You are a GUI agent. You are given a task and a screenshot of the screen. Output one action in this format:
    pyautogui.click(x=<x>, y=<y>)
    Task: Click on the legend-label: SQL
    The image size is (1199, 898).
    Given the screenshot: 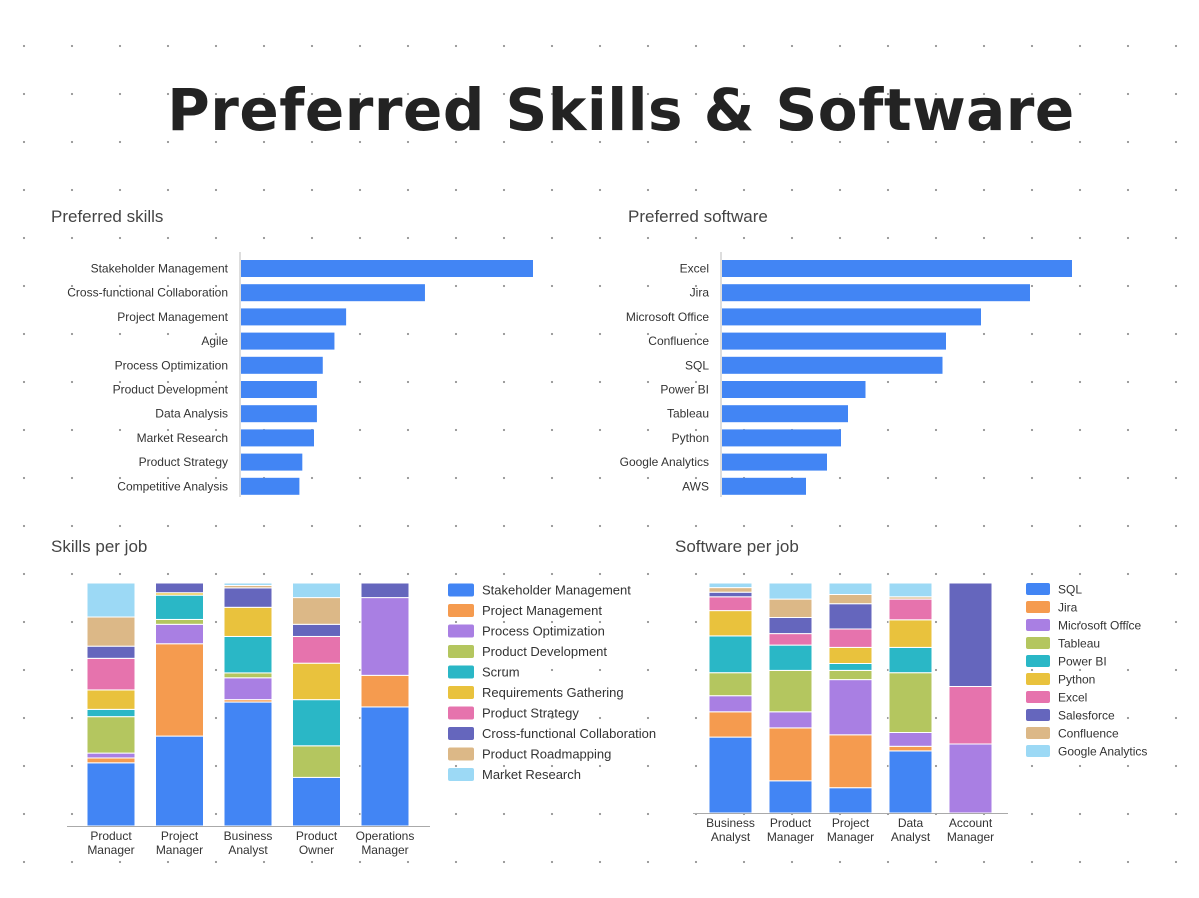 What is the action you would take?
    pyautogui.click(x=1070, y=590)
    